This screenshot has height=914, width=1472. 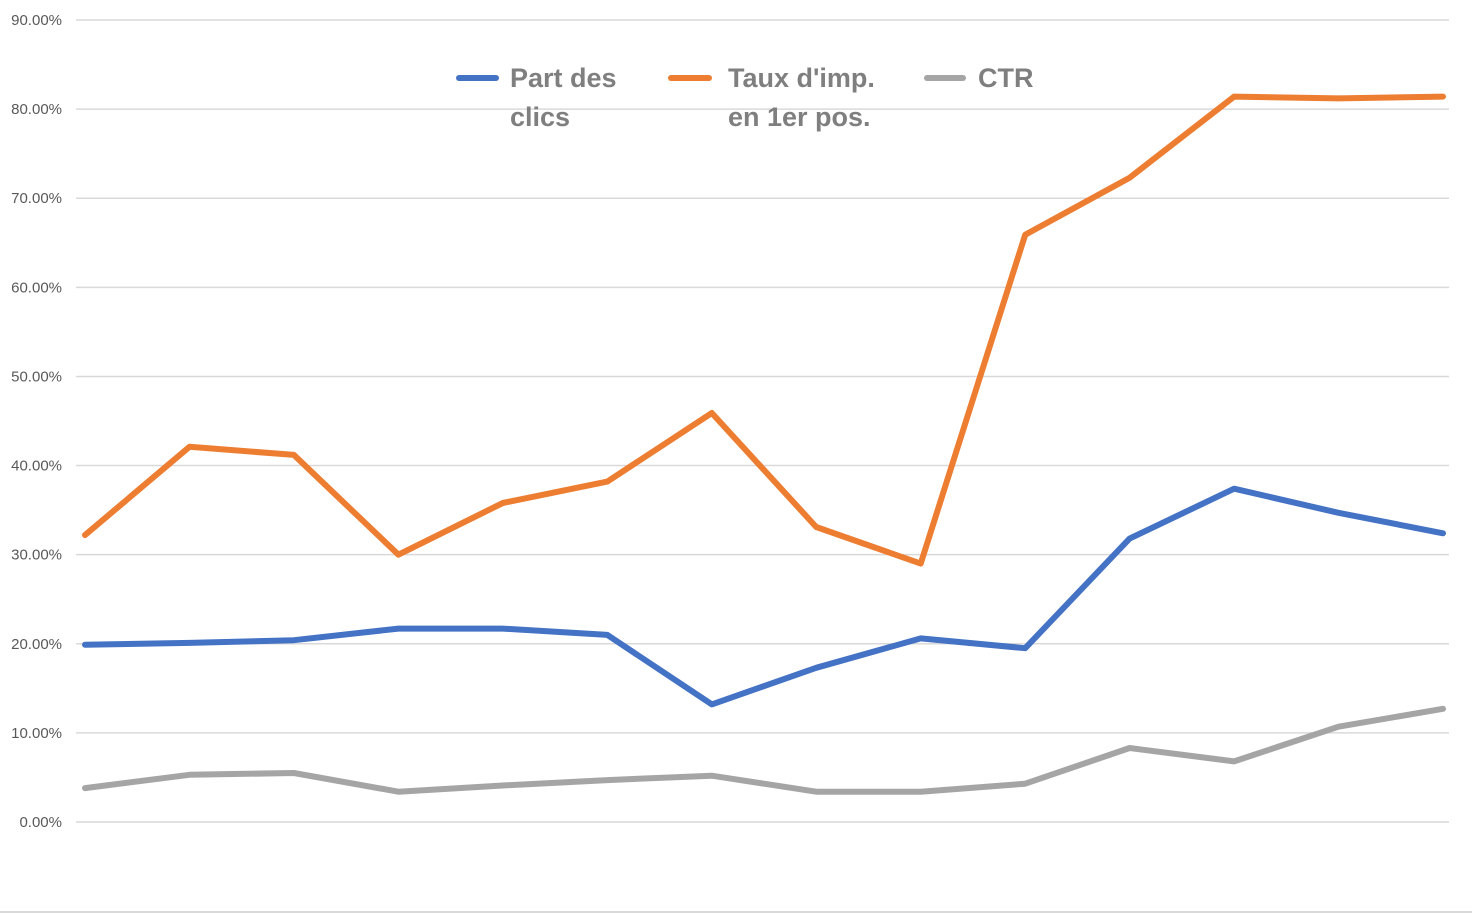 What do you see at coordinates (799, 117) in the screenshot?
I see `legend-label-line: en 1er pos.` at bounding box center [799, 117].